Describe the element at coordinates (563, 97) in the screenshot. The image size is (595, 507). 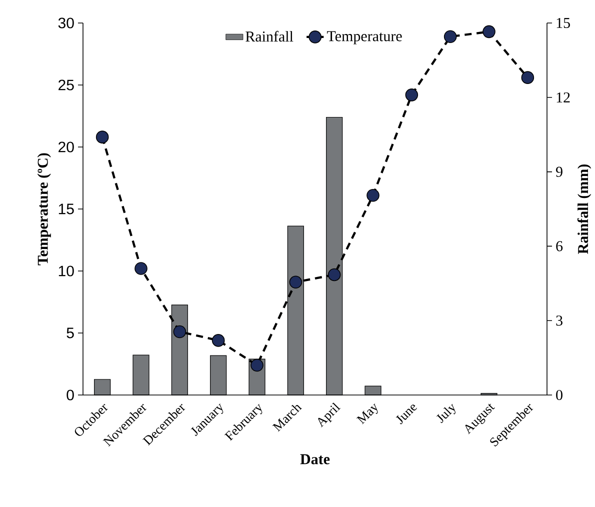
I see `y2-tick-label: 12` at that location.